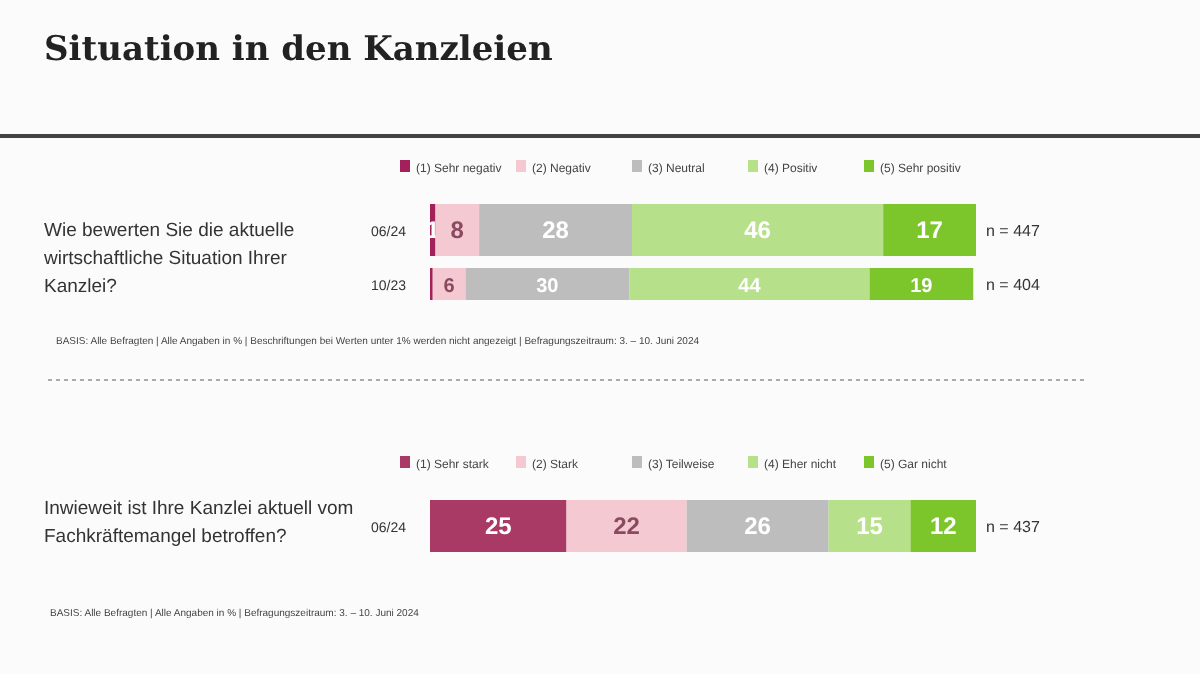 The width and height of the screenshot is (1200, 674). I want to click on text: n = 447, so click(1013, 231).